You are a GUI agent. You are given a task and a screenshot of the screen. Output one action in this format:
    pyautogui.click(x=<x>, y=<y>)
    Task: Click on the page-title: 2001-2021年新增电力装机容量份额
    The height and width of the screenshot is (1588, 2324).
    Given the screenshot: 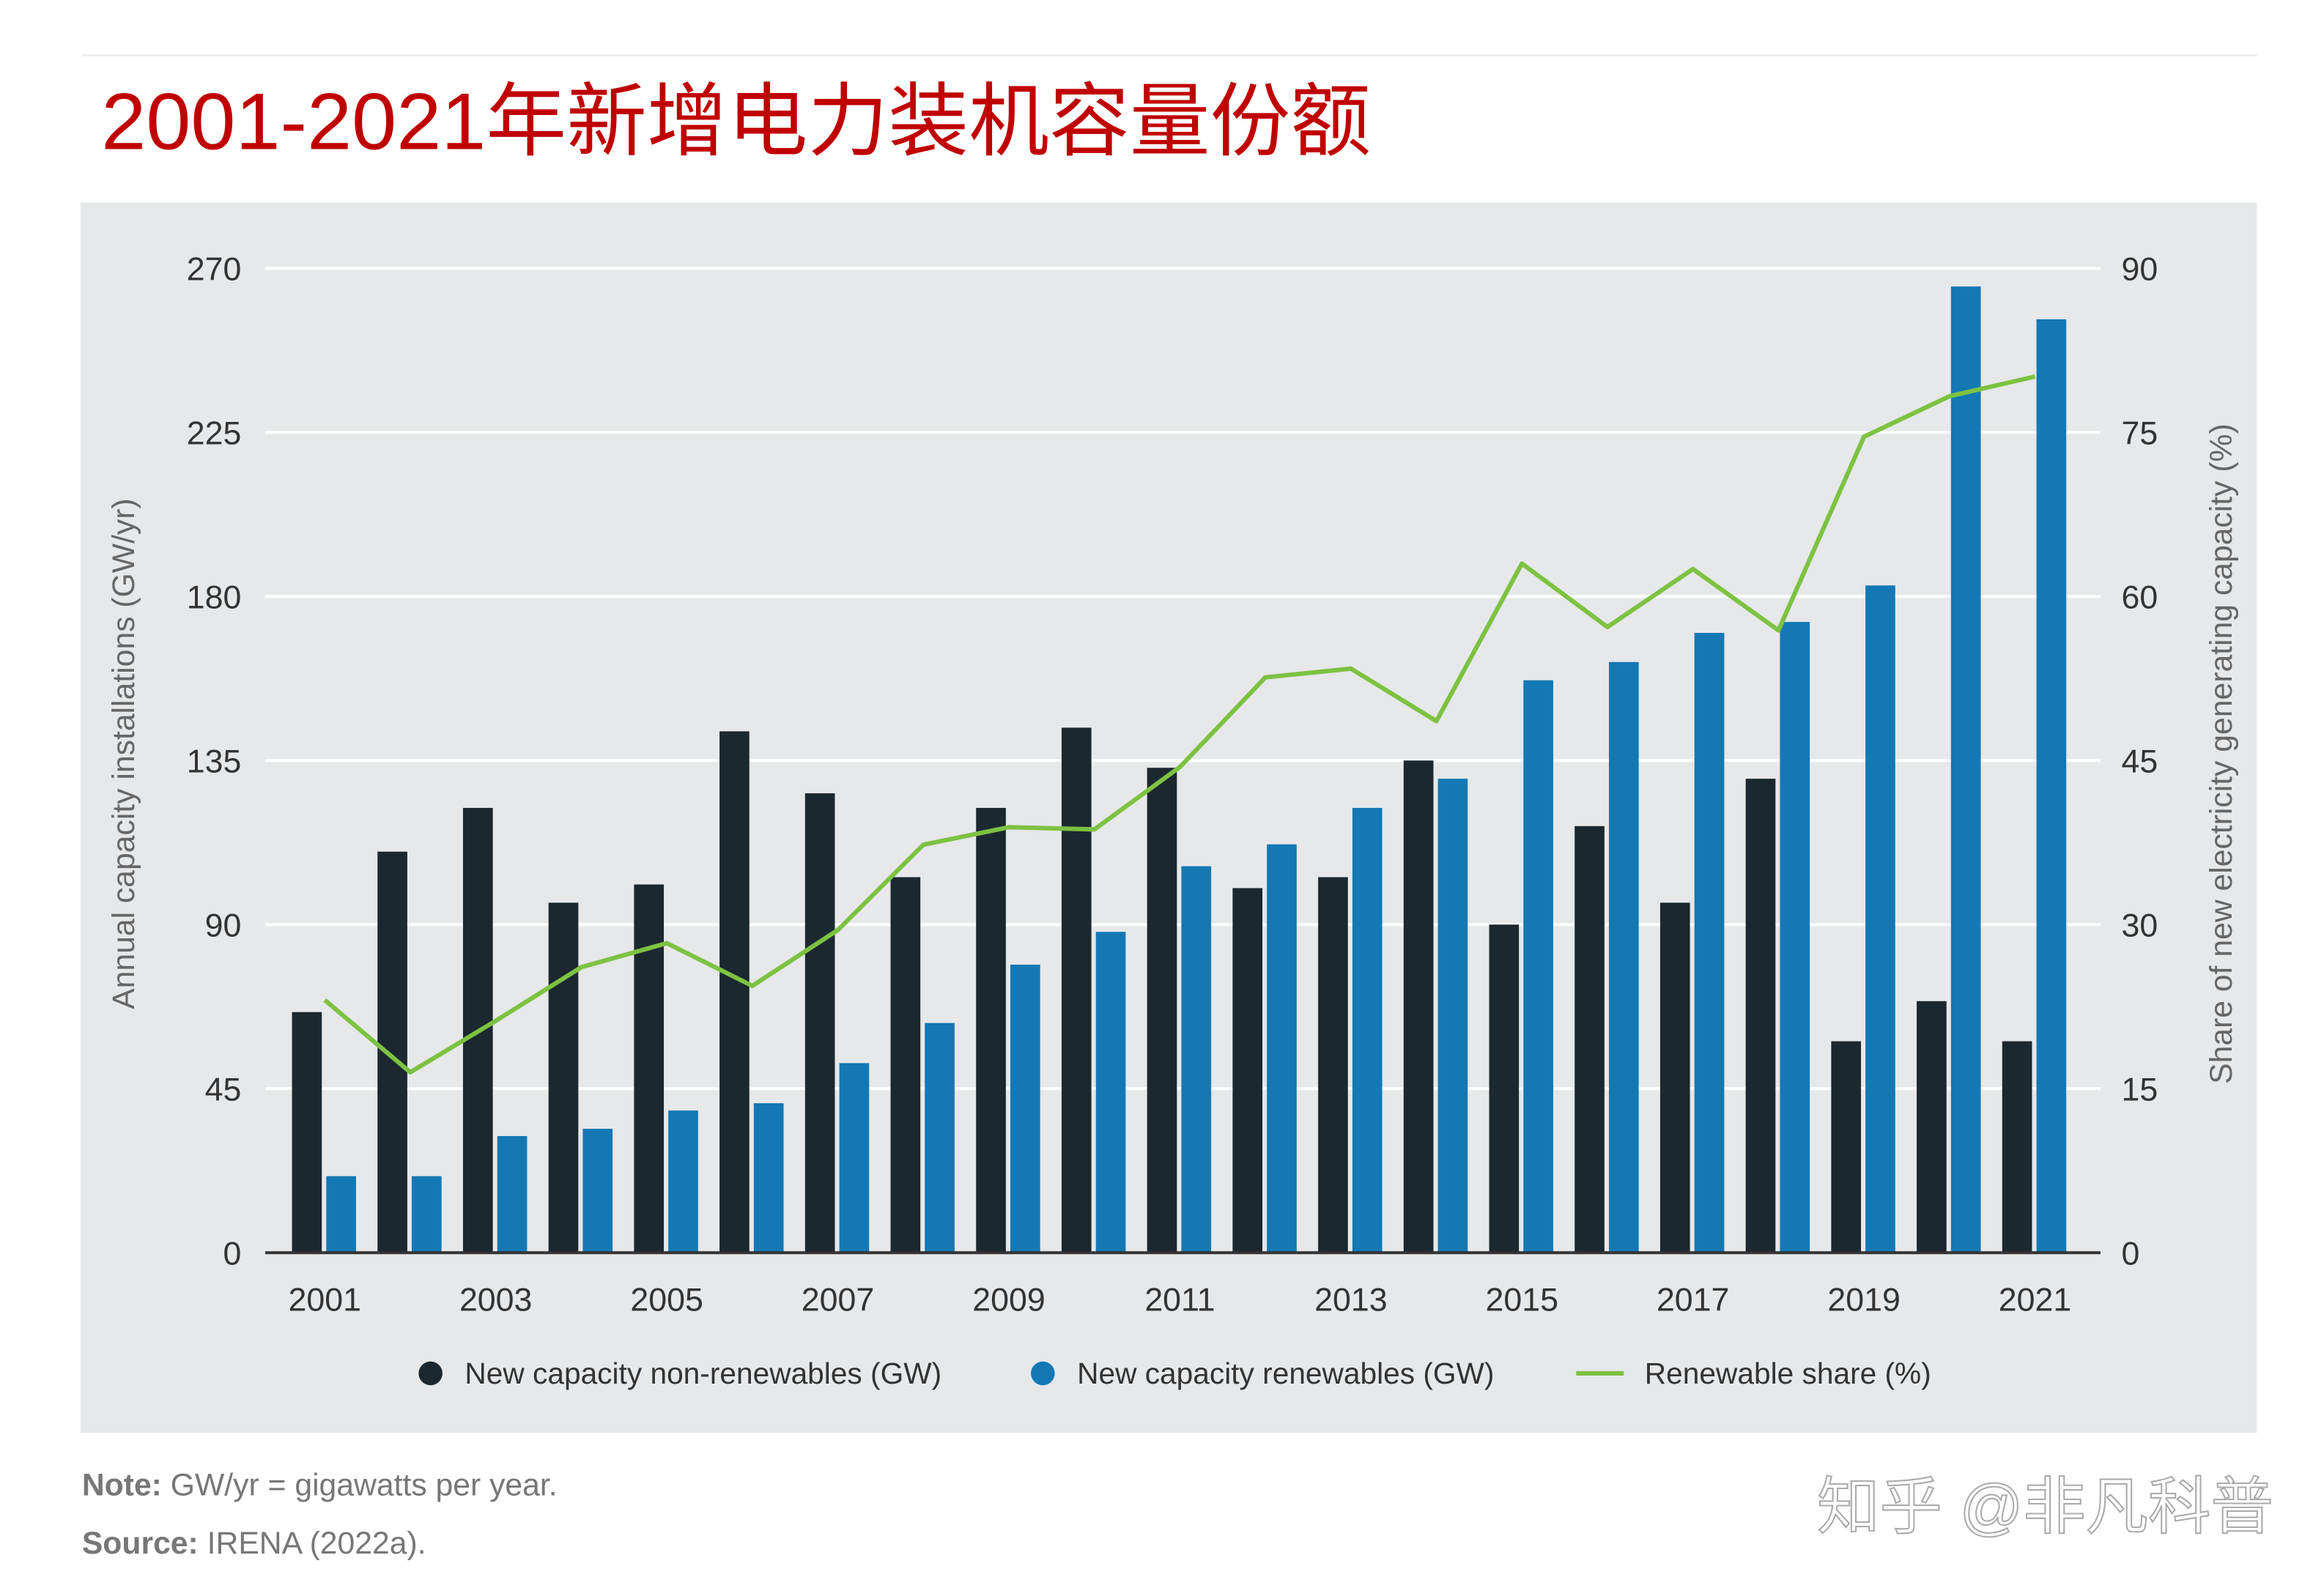 What is the action you would take?
    pyautogui.click(x=736, y=122)
    